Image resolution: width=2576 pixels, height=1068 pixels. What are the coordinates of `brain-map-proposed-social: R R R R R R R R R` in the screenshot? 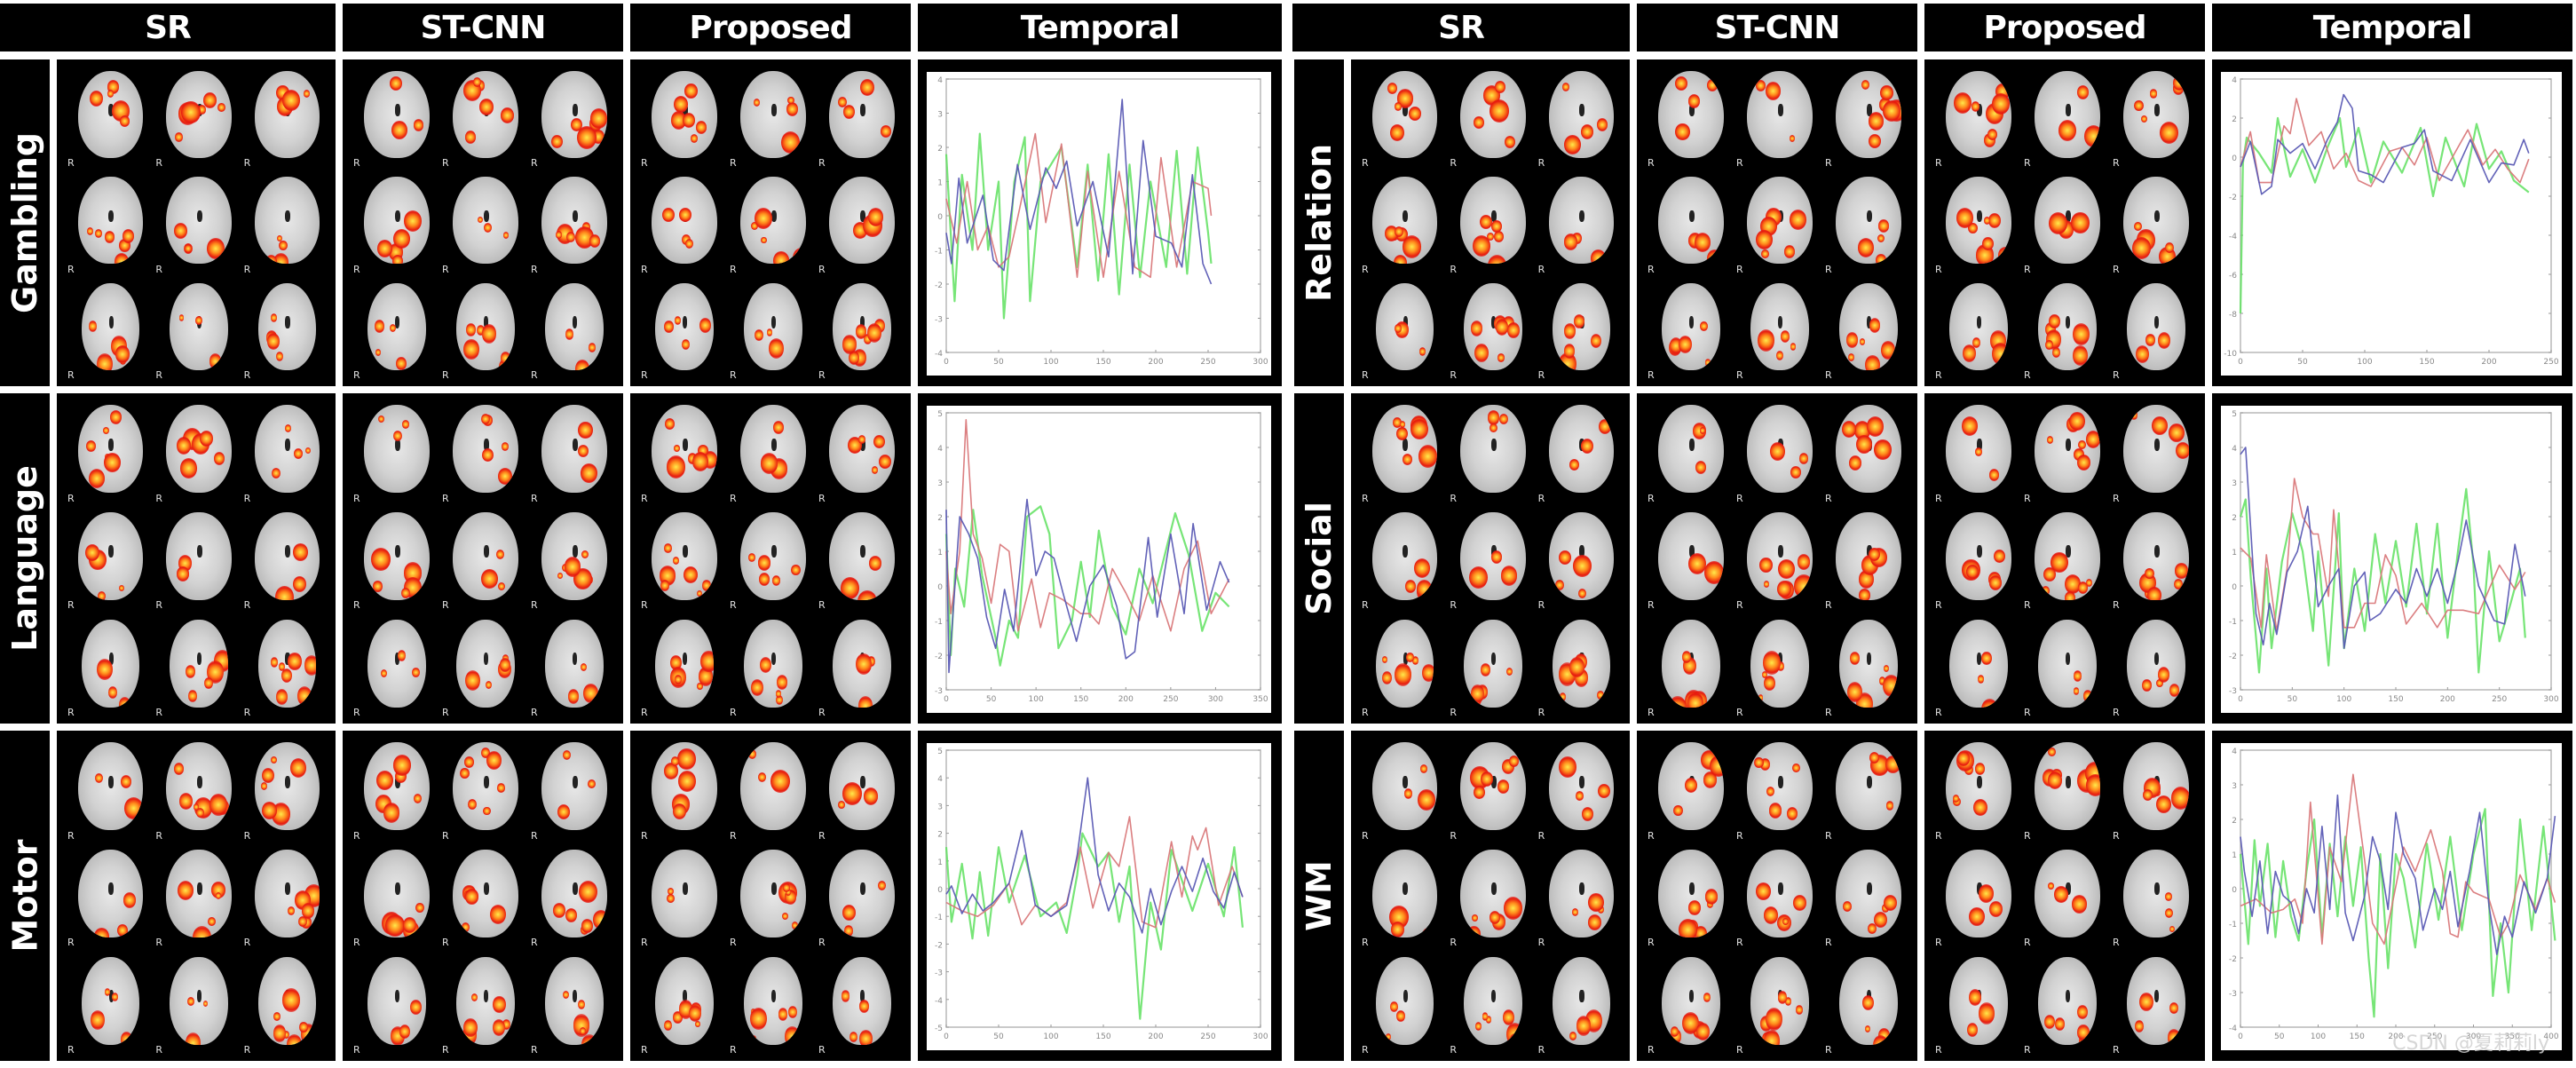 It's located at (2064, 558).